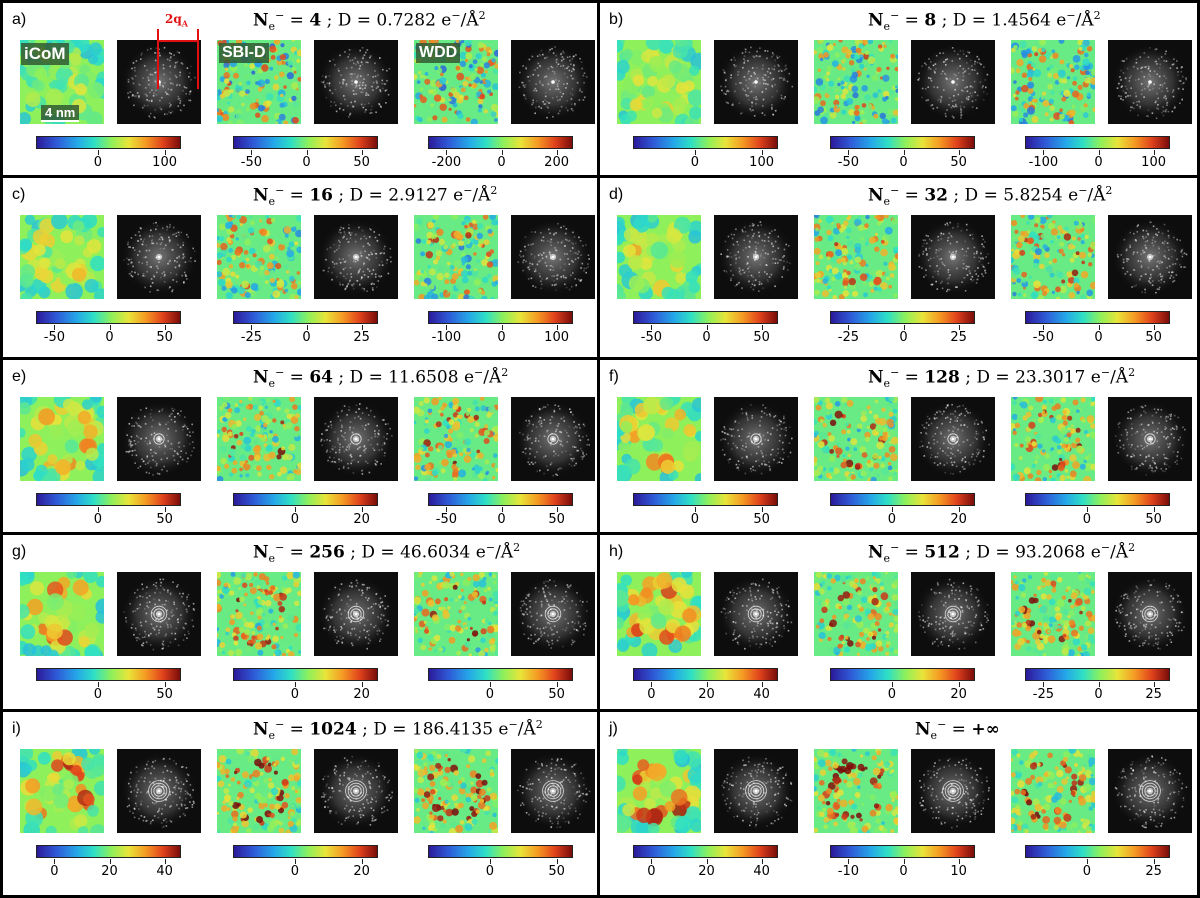 The height and width of the screenshot is (898, 1200). Describe the element at coordinates (178, 41) in the screenshot. I see `arrow-line` at that location.